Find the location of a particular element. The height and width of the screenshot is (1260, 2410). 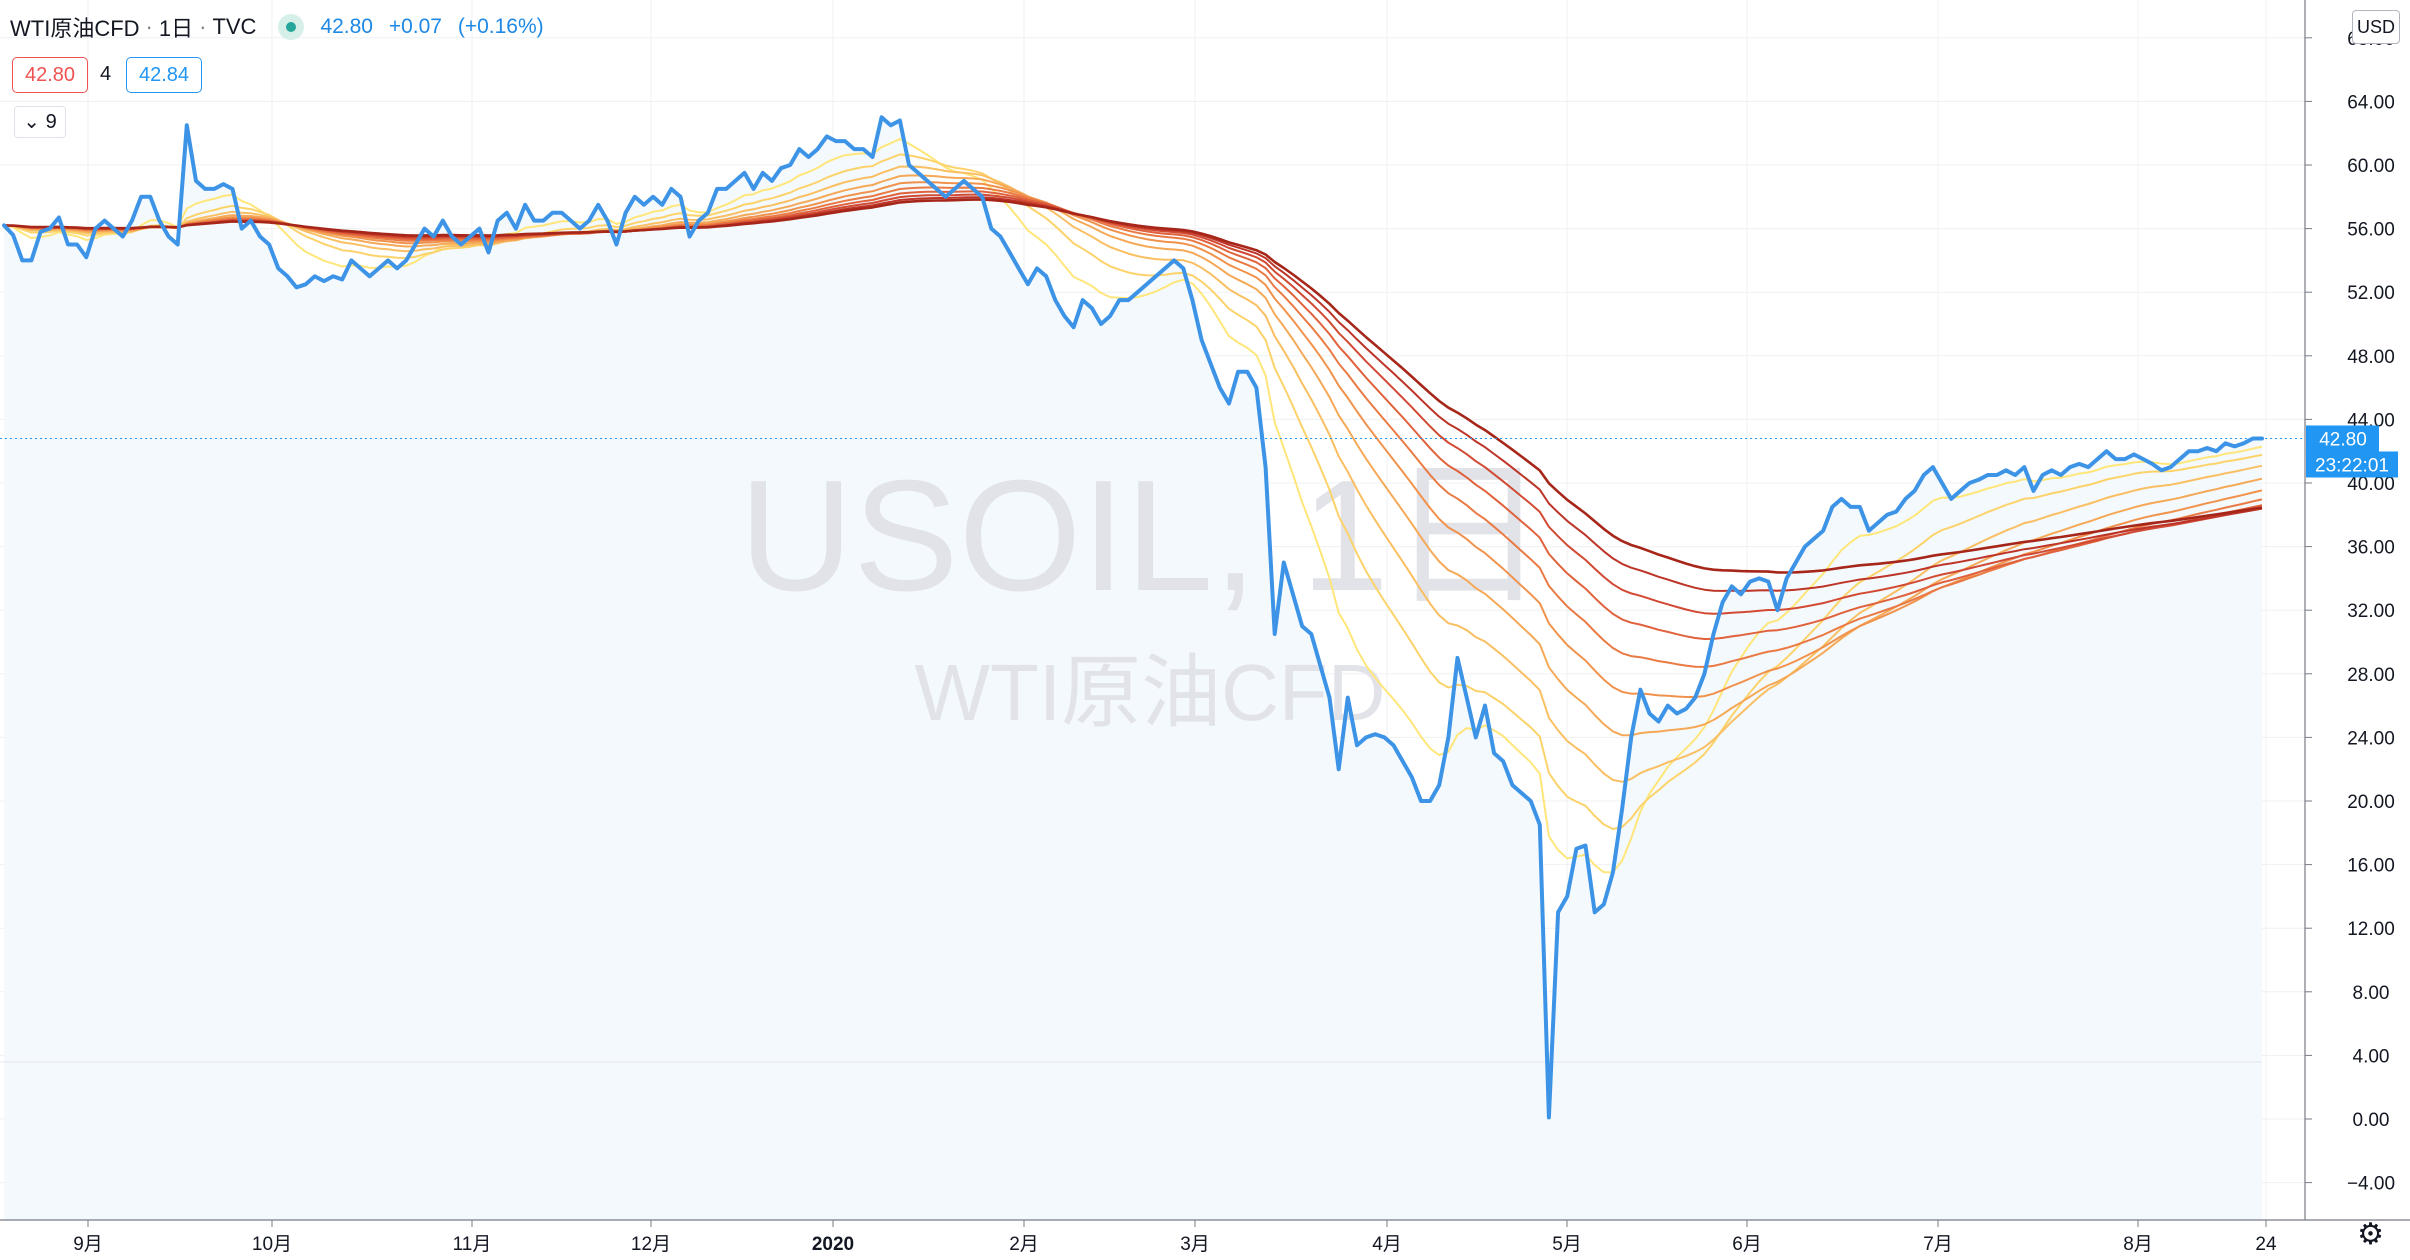

gear-icon: ⚙ is located at coordinates (2370, 1234).